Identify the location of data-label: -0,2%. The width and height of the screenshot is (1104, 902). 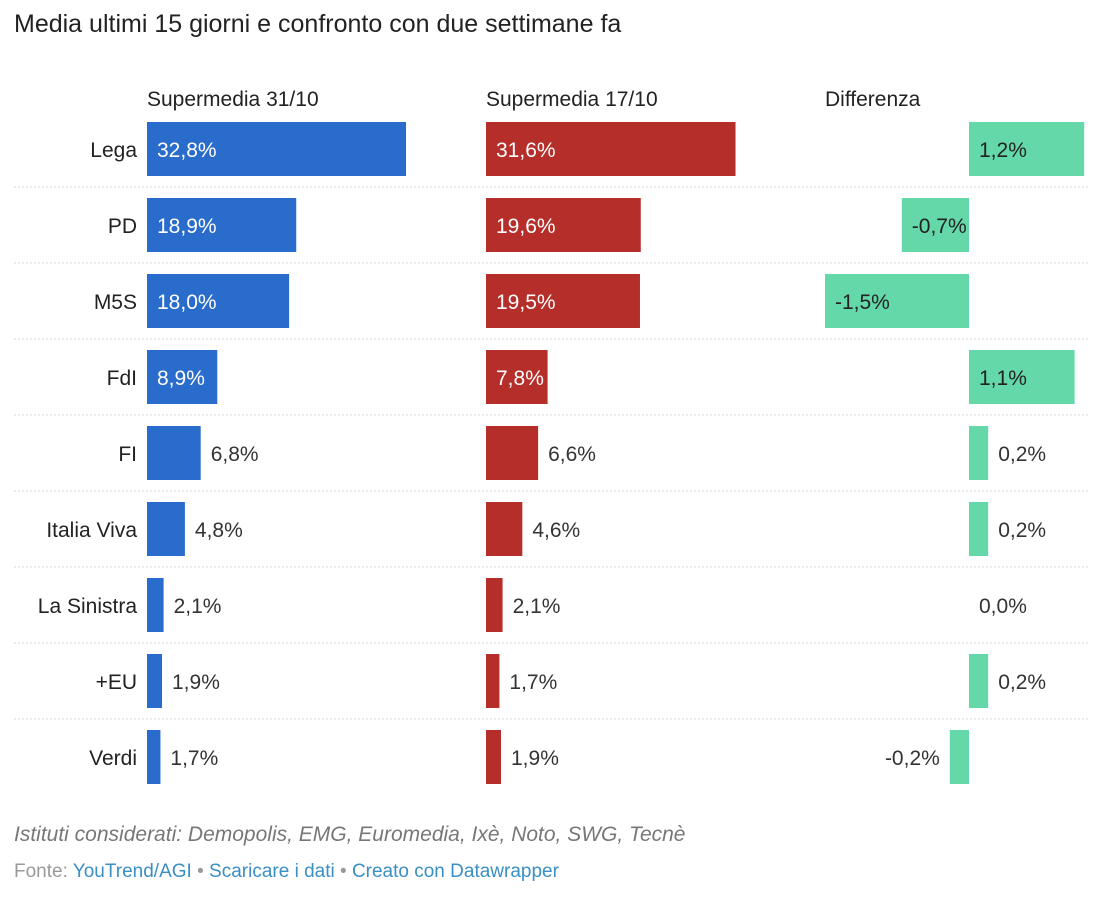
(912, 758).